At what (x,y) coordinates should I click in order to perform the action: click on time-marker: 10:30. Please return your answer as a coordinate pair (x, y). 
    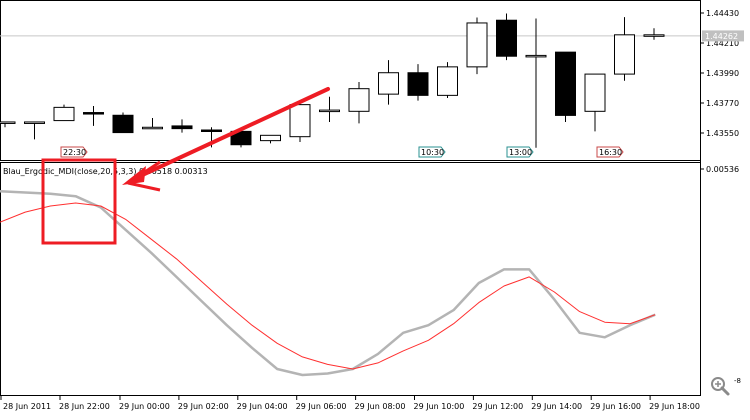
    Looking at the image, I should click on (432, 152).